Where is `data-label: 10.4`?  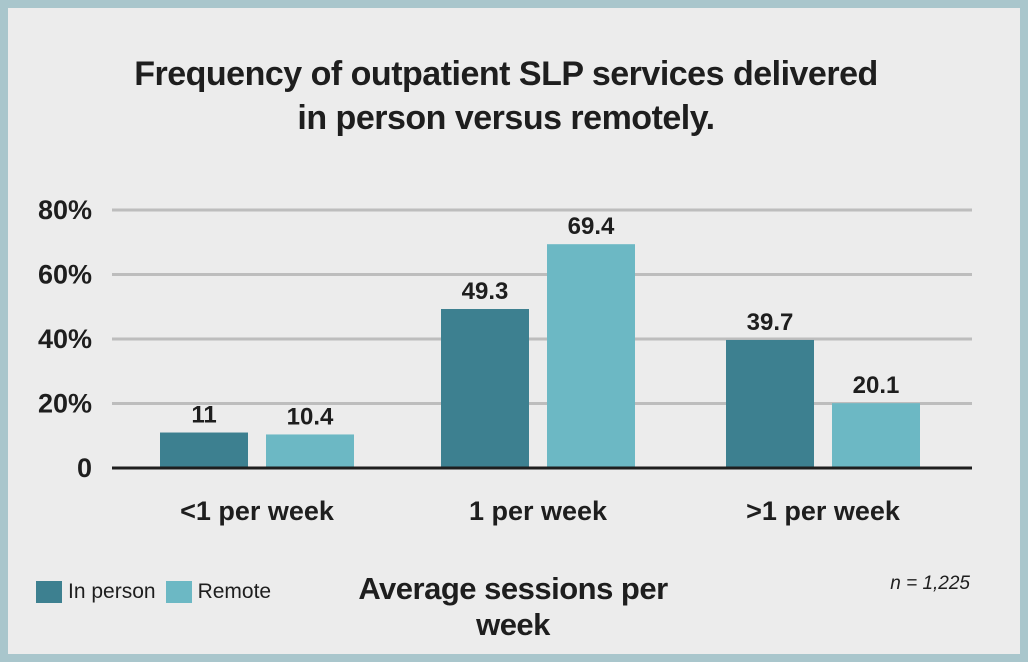 data-label: 10.4 is located at coordinates (310, 416).